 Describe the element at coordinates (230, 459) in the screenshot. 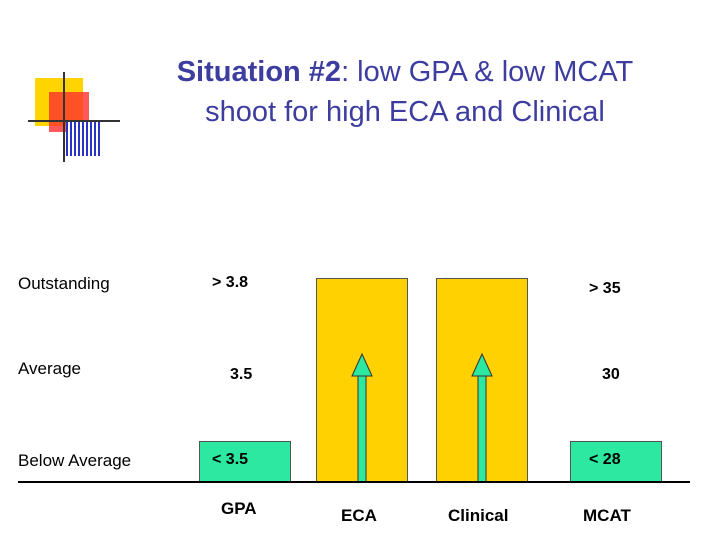

I see `gpa-below-value: < 3.5` at that location.